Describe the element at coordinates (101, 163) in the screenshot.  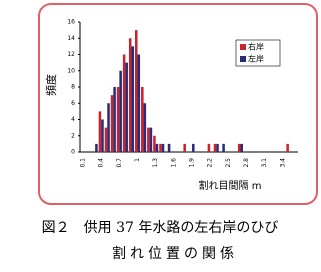
I see `x-tick-label: 0.4` at that location.